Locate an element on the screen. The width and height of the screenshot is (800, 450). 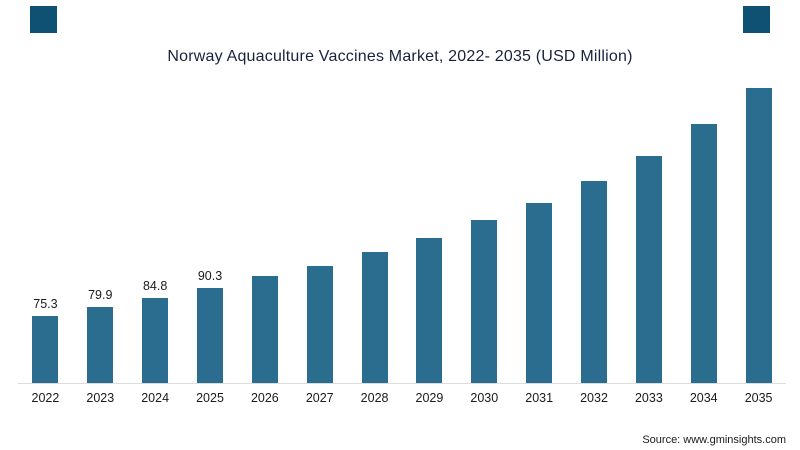
bar-value-label: 84.8 is located at coordinates (155, 286).